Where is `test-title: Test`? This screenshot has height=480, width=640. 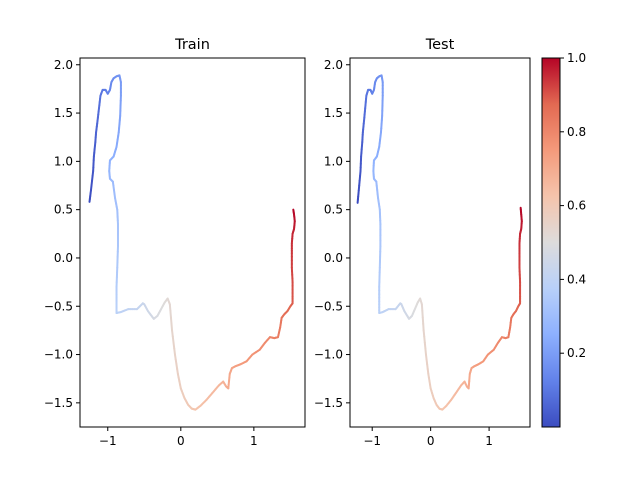 test-title: Test is located at coordinates (440, 45).